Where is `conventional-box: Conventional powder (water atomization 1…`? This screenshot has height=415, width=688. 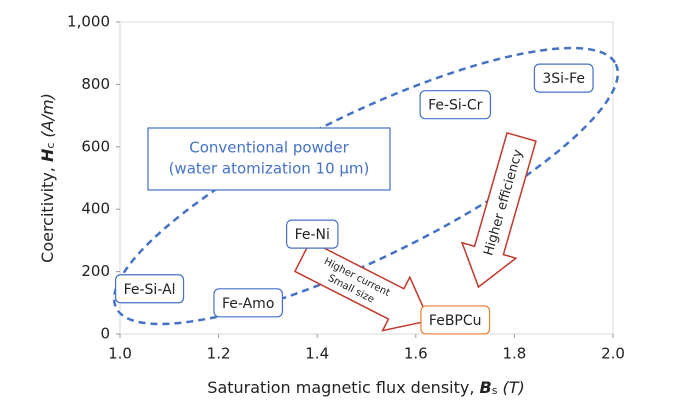 conventional-box: Conventional powder (water atomization 1… is located at coordinates (269, 159).